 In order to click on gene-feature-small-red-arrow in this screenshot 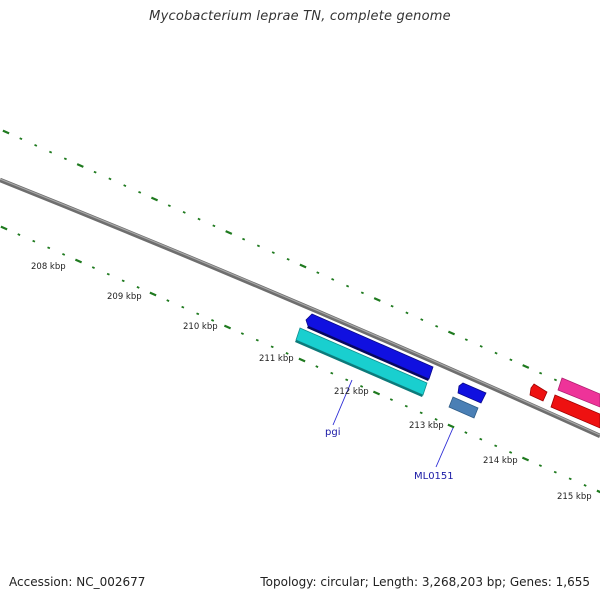, I will do `click(538, 392)`.